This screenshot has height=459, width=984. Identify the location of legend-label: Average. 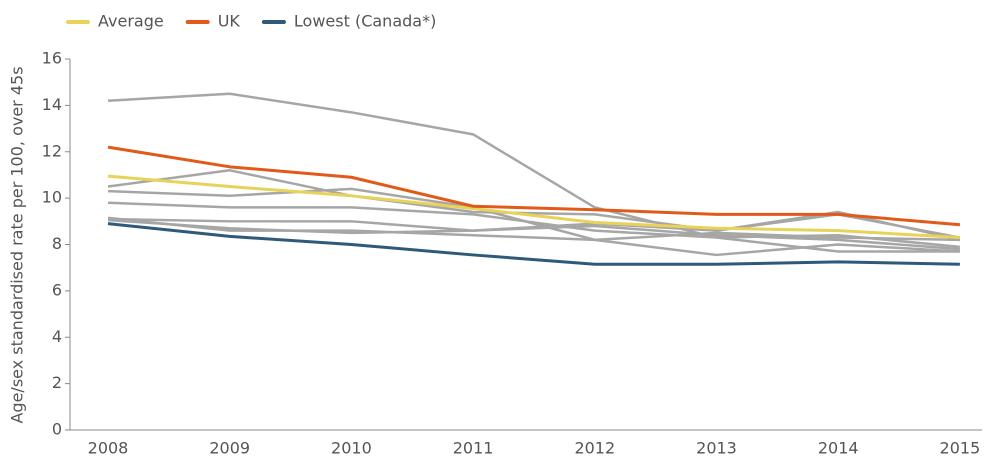
(131, 21).